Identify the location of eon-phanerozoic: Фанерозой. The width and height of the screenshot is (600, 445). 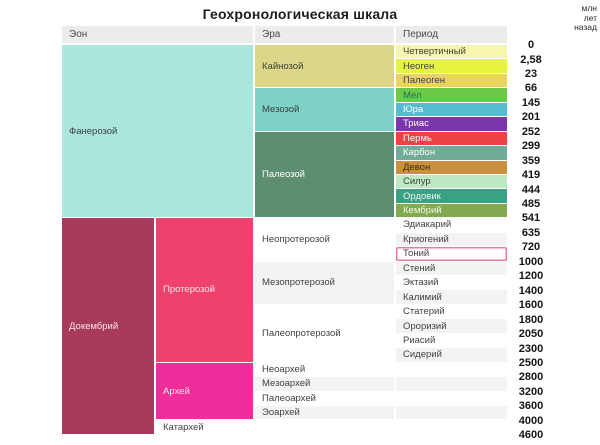
(157, 132).